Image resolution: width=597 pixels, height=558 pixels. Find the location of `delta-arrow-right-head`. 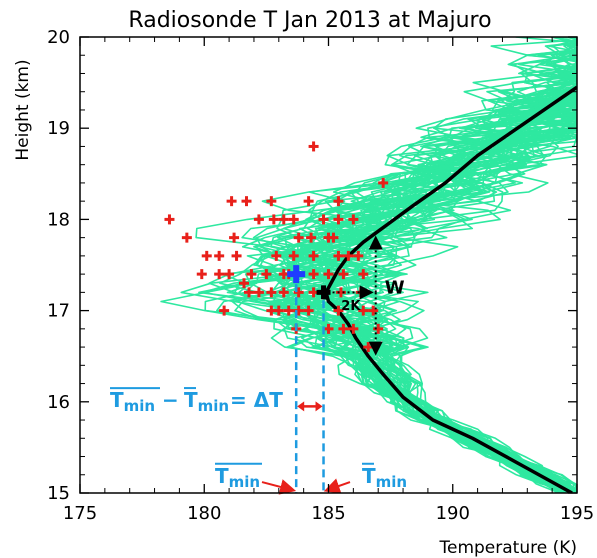

delta-arrow-right-head is located at coordinates (319, 406).